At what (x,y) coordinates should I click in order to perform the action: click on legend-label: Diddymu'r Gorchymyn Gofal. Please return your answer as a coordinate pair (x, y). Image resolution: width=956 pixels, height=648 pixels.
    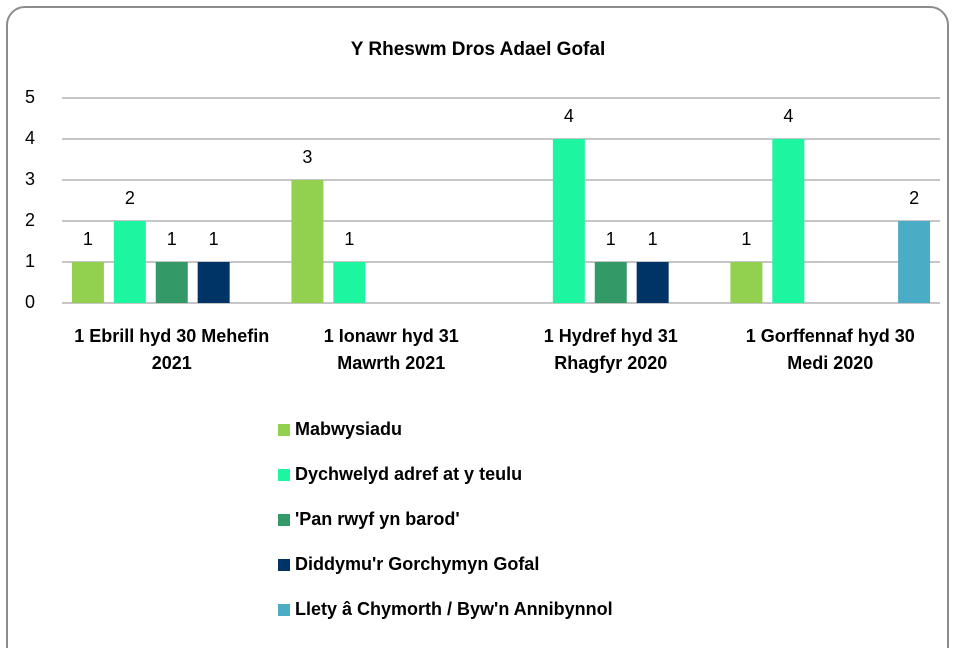
    Looking at the image, I should click on (417, 564).